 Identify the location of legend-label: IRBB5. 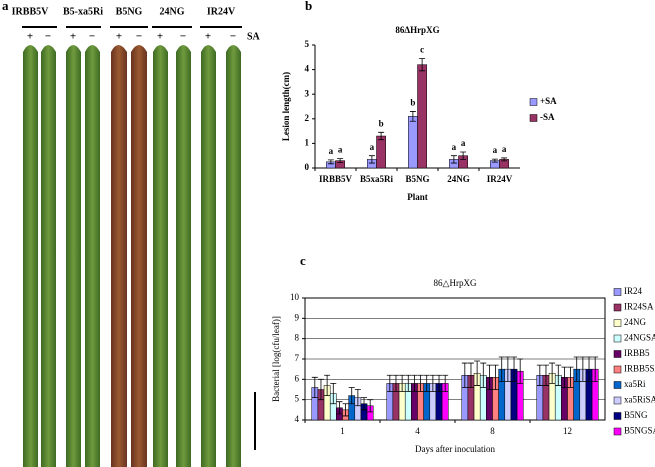
(637, 353).